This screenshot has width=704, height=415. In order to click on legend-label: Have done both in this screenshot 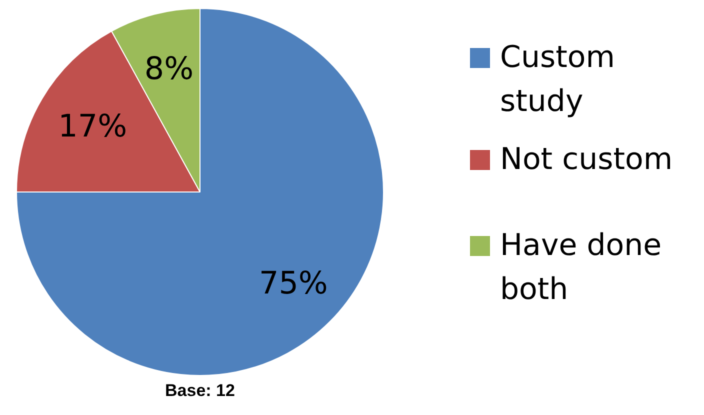, I will do `click(581, 268)`.